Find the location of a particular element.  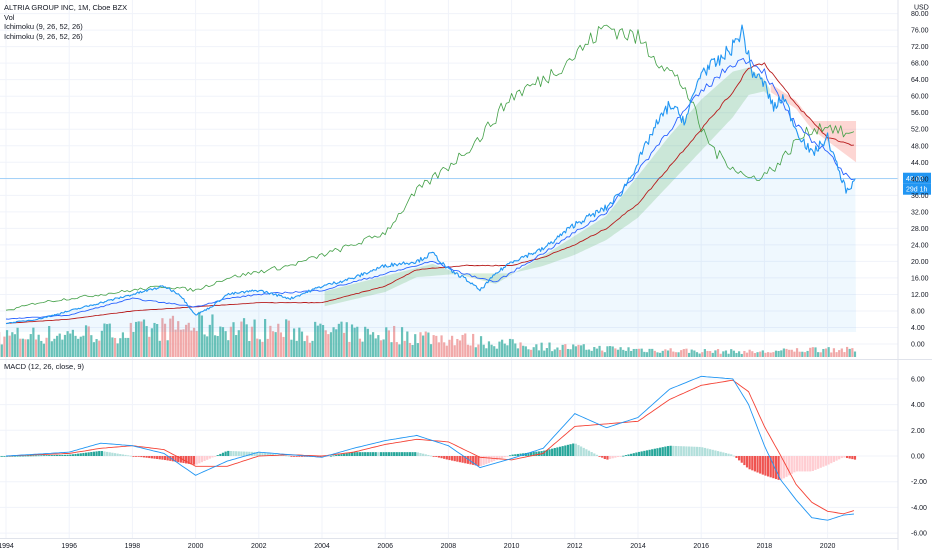

price-tick-label: 36.00 is located at coordinates (920, 196).